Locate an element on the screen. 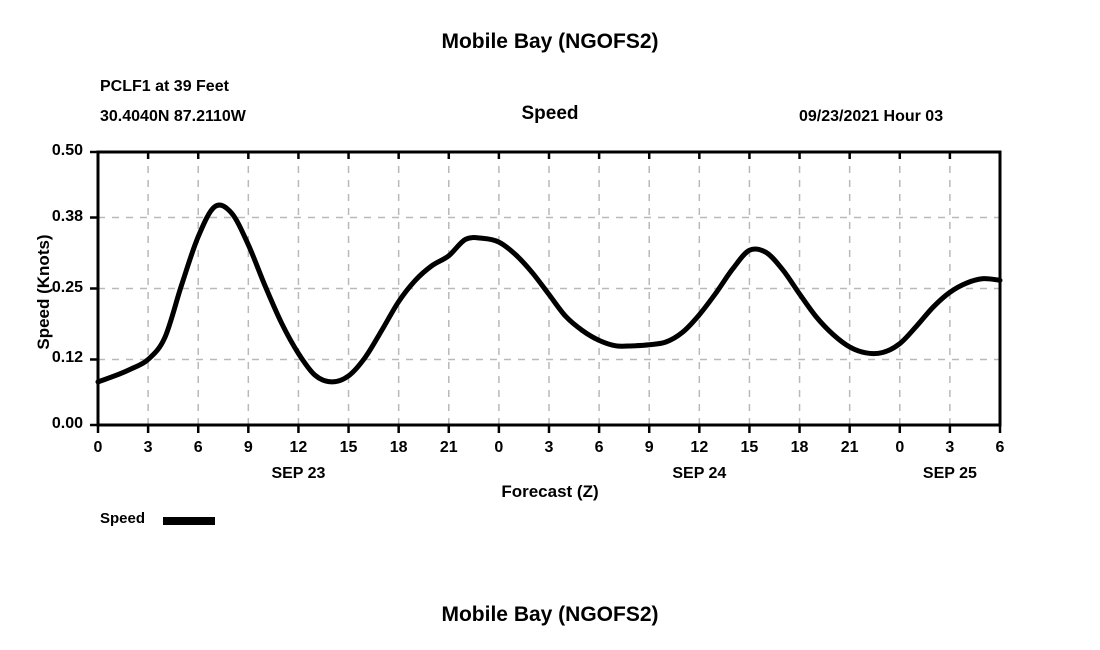  day-label: SEP 25 is located at coordinates (949, 473).